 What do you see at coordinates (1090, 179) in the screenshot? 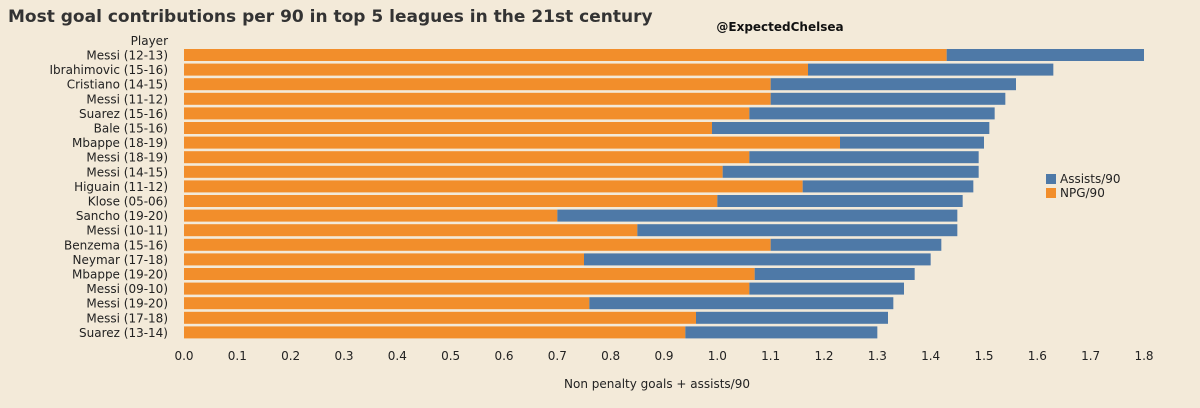
I see `legend-label: Assists/90` at bounding box center [1090, 179].